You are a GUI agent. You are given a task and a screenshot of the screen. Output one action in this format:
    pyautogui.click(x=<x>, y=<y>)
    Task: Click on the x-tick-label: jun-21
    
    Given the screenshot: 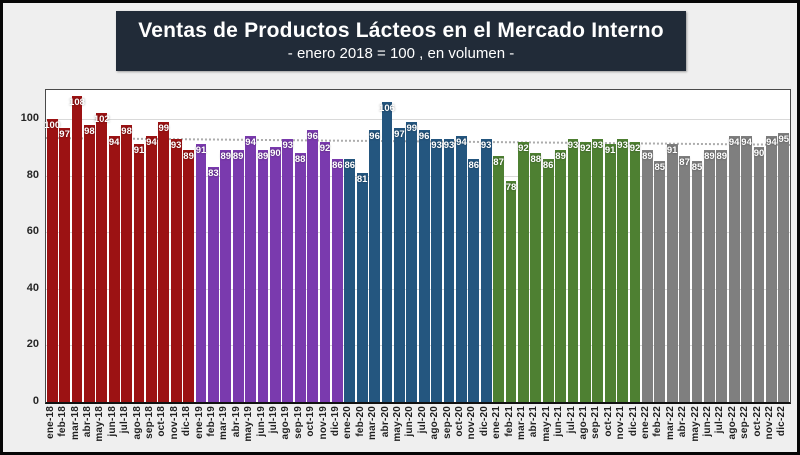 What is the action you would take?
    pyautogui.click(x=559, y=421)
    